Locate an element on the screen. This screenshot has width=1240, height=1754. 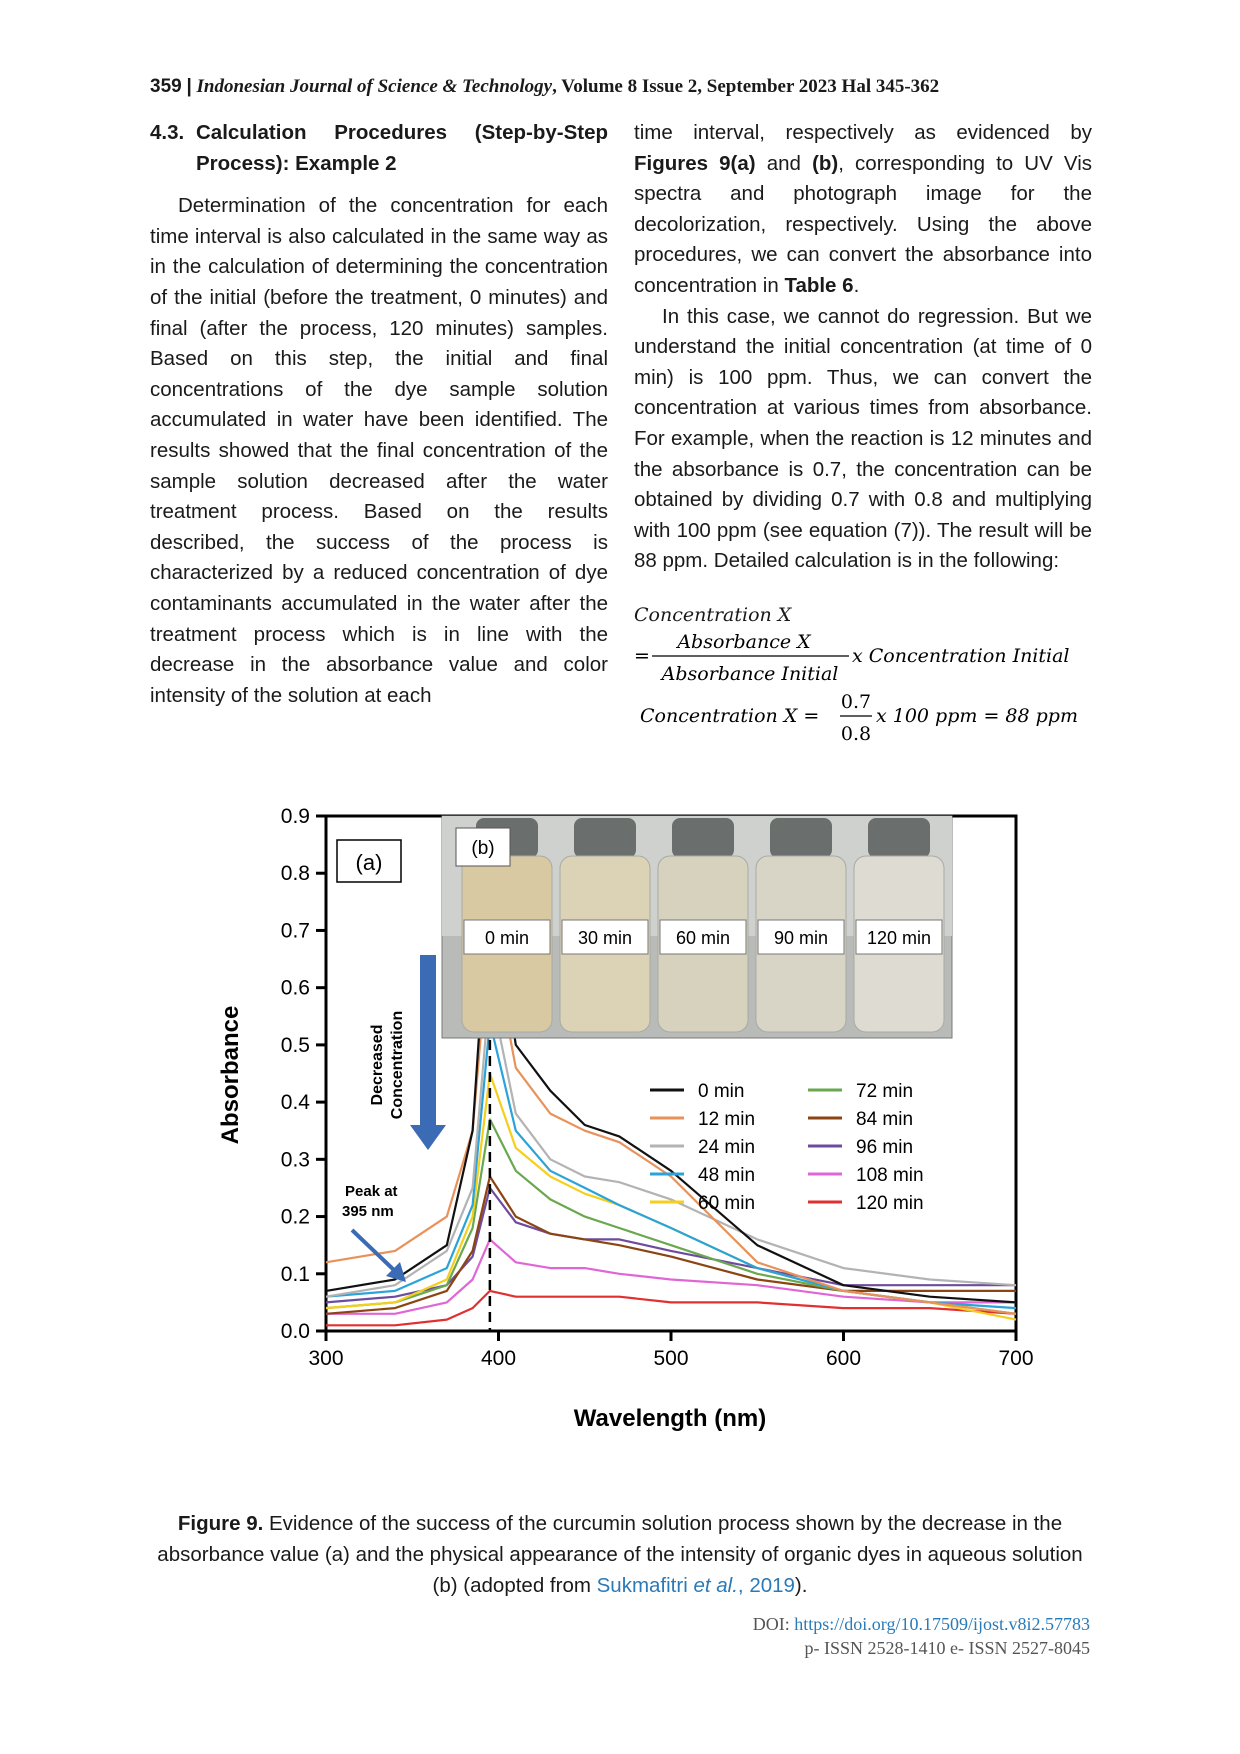
y-tick-label: 0.3 is located at coordinates (295, 1159).